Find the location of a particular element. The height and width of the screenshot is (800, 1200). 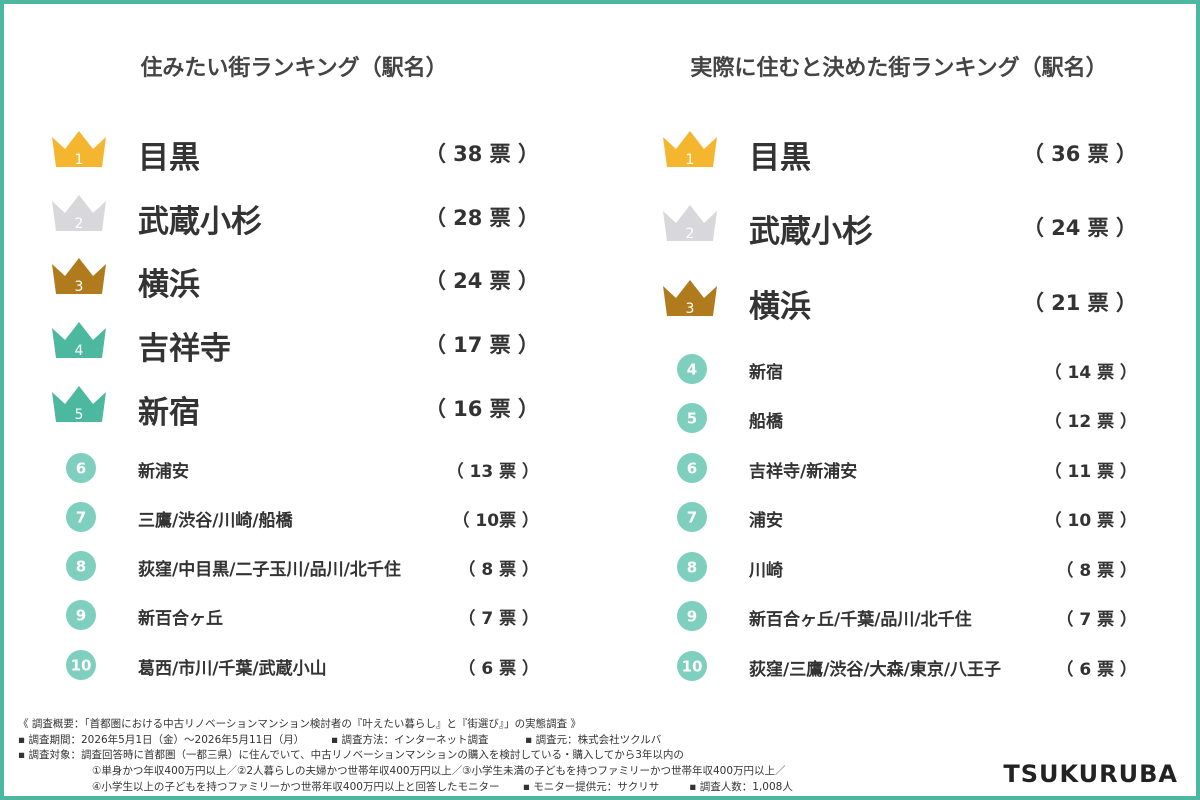

votes: （ 10票 ） is located at coordinates (496, 521).